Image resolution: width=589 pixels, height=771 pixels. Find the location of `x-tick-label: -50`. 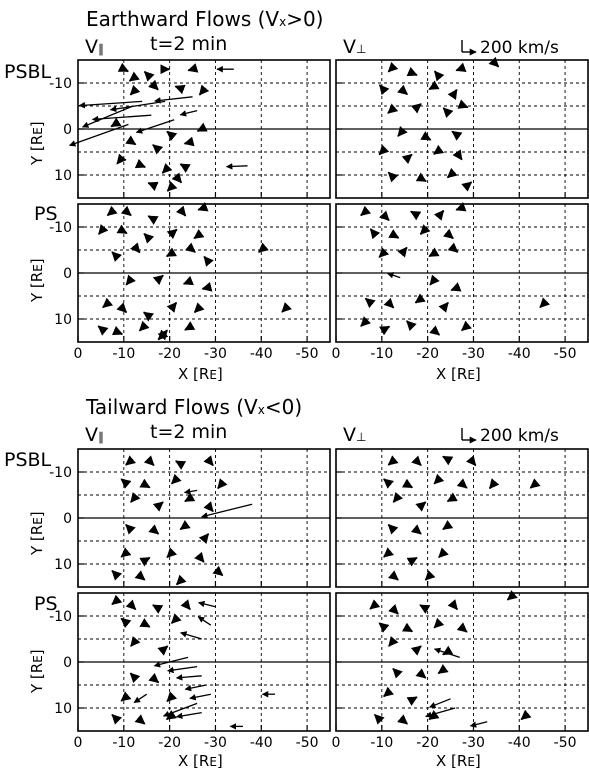

x-tick-label: -50 is located at coordinates (307, 743).